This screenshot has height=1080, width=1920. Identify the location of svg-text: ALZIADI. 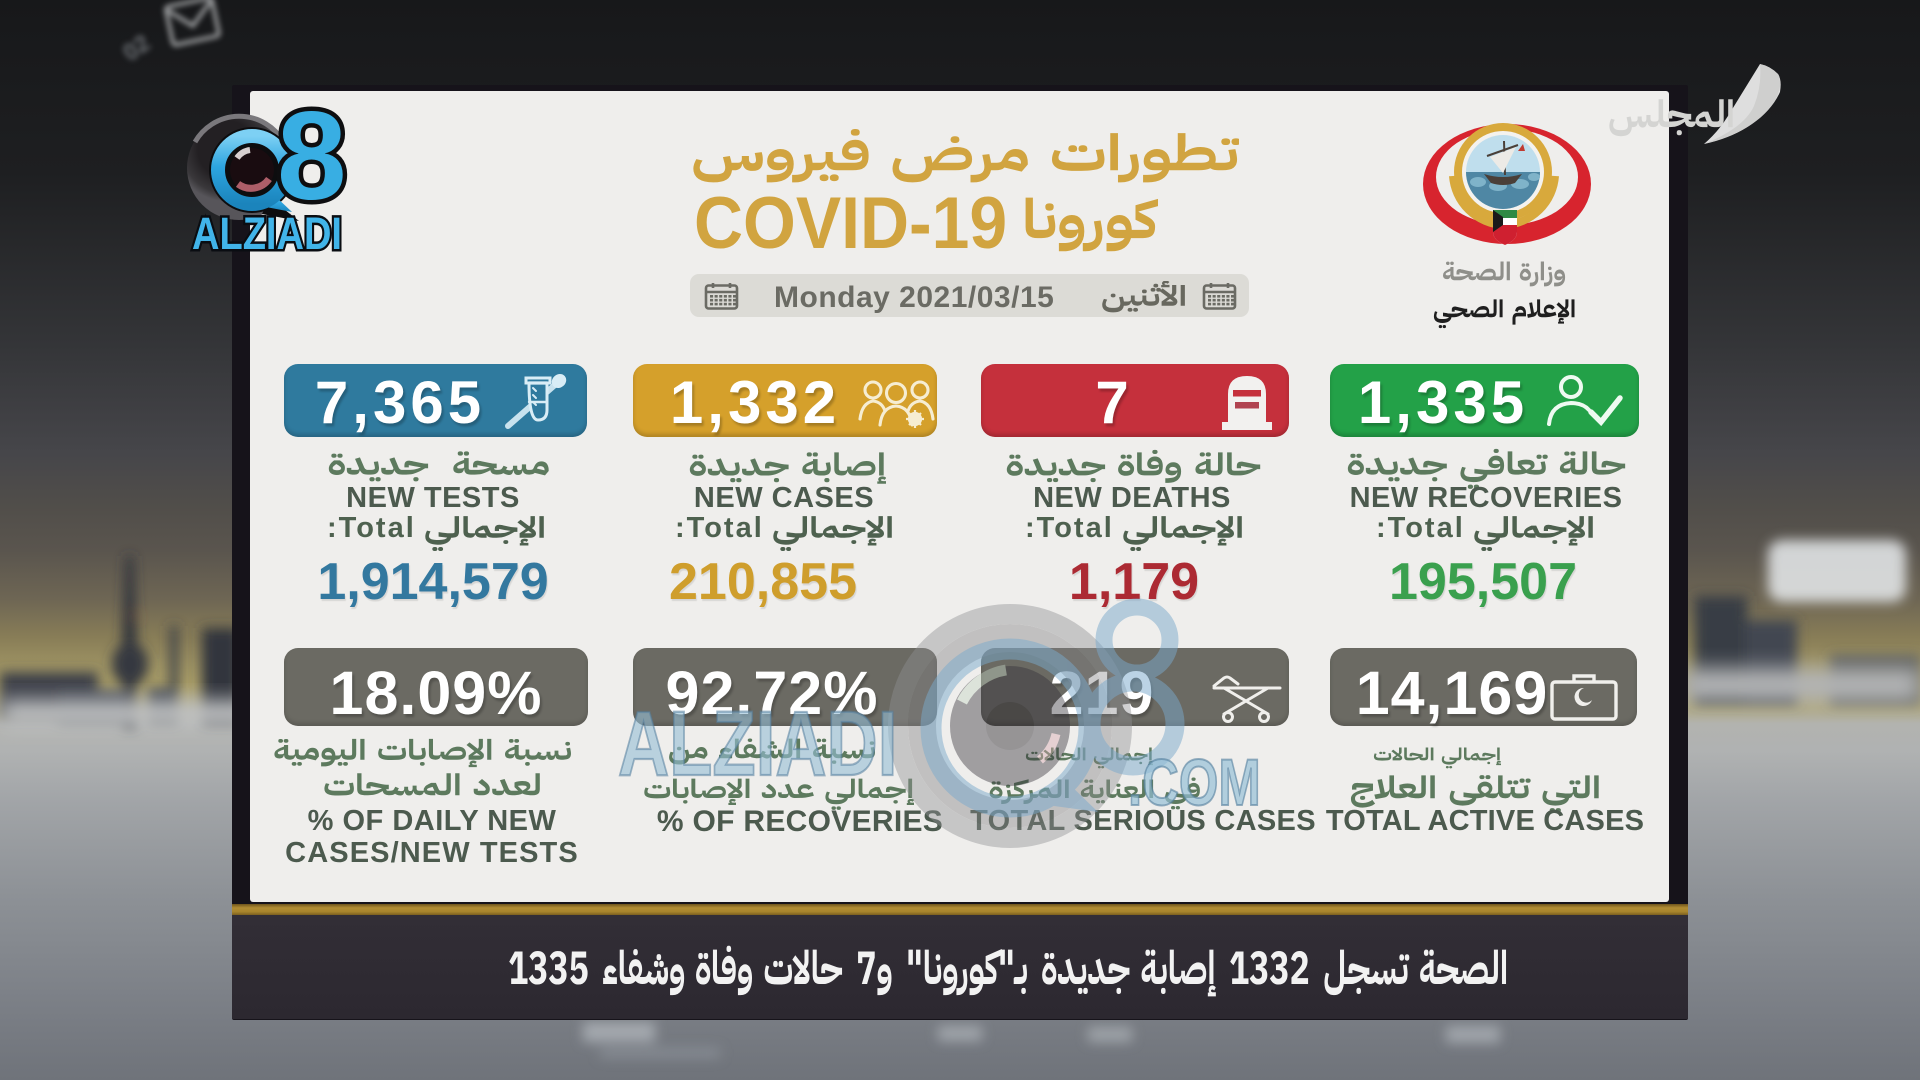
(267, 233).